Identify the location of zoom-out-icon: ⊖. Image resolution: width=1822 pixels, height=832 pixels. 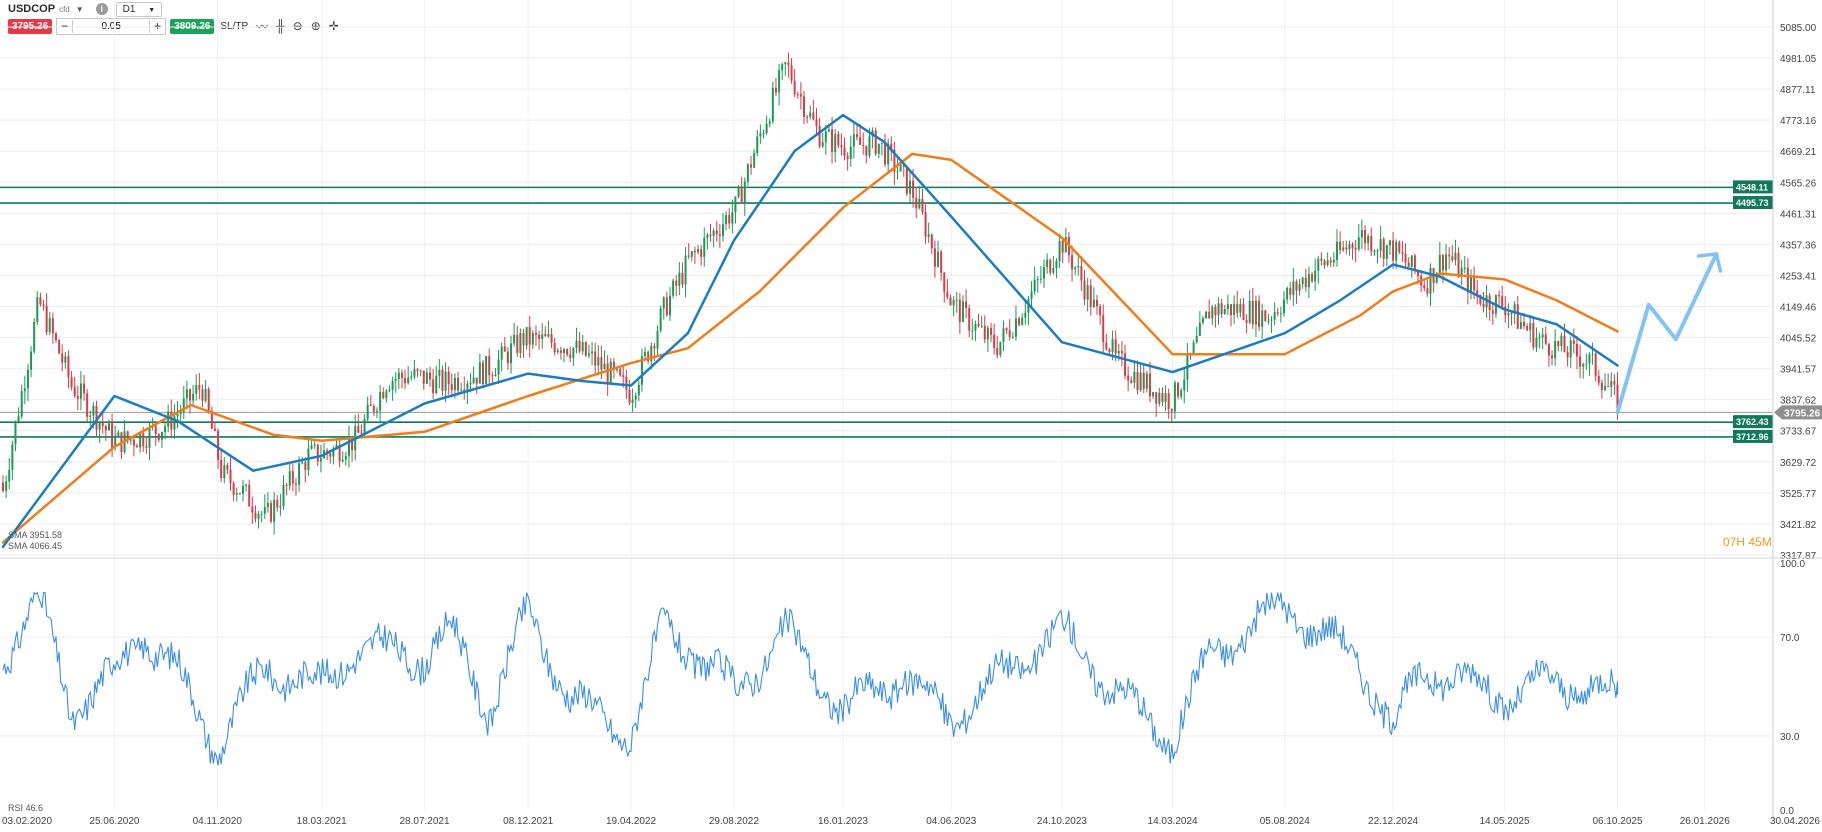
(297, 26).